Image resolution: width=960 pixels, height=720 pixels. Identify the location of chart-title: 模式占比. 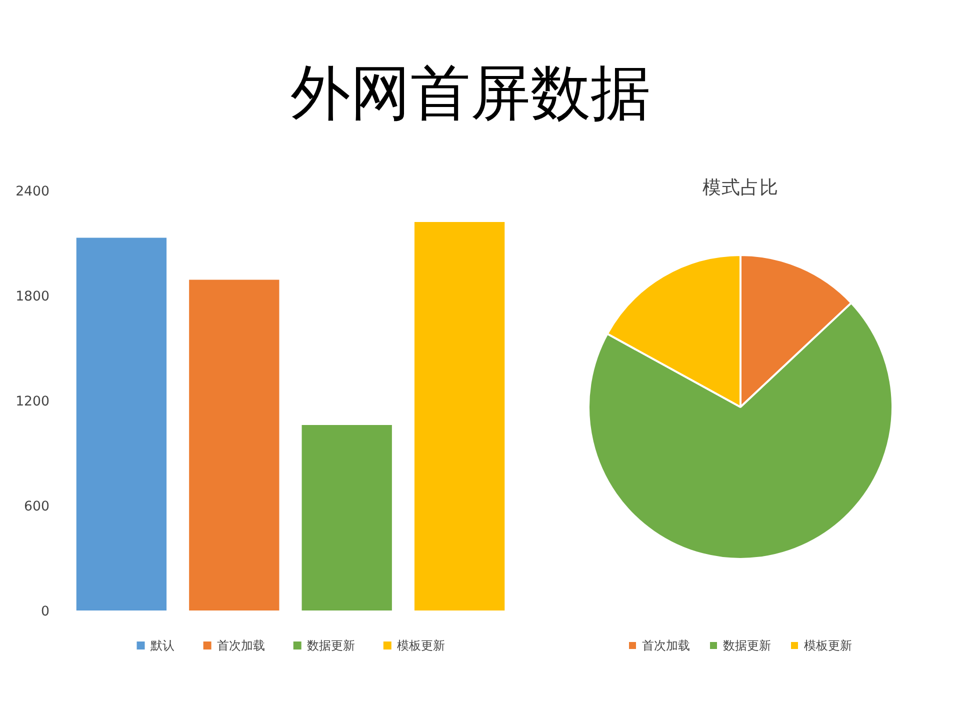
(740, 188).